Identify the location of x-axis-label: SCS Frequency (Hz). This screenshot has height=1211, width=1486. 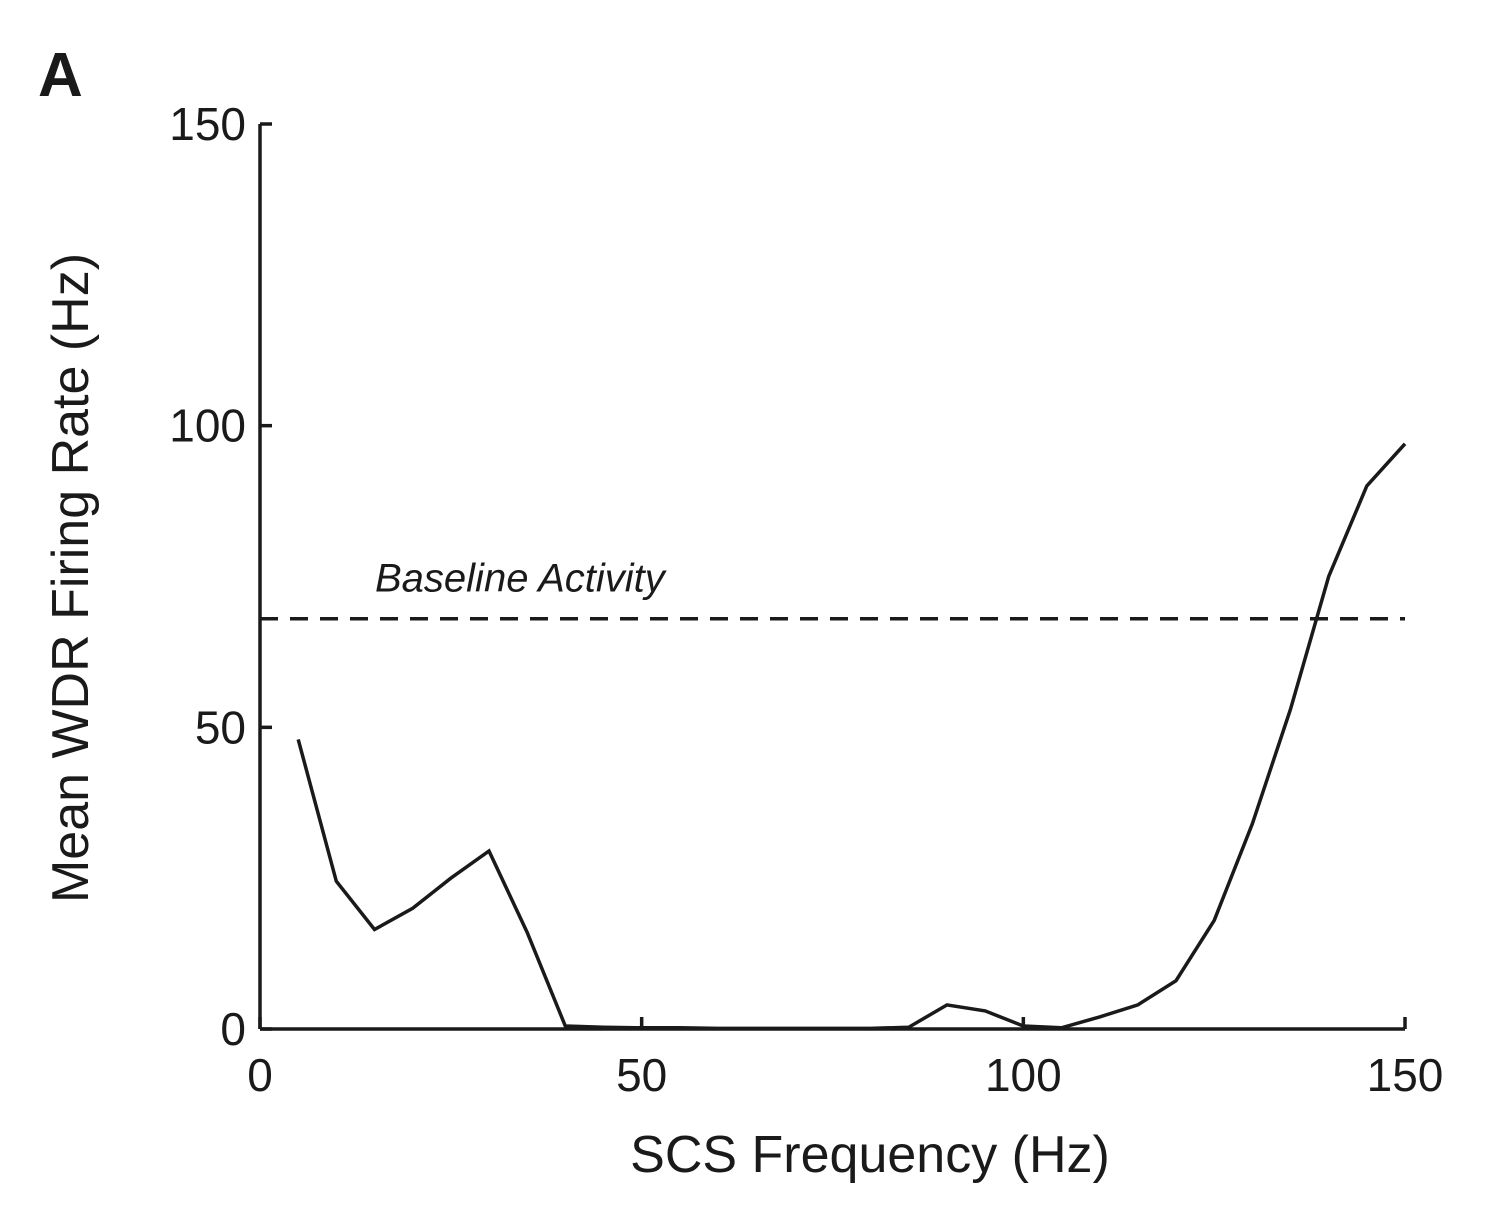
(870, 1155).